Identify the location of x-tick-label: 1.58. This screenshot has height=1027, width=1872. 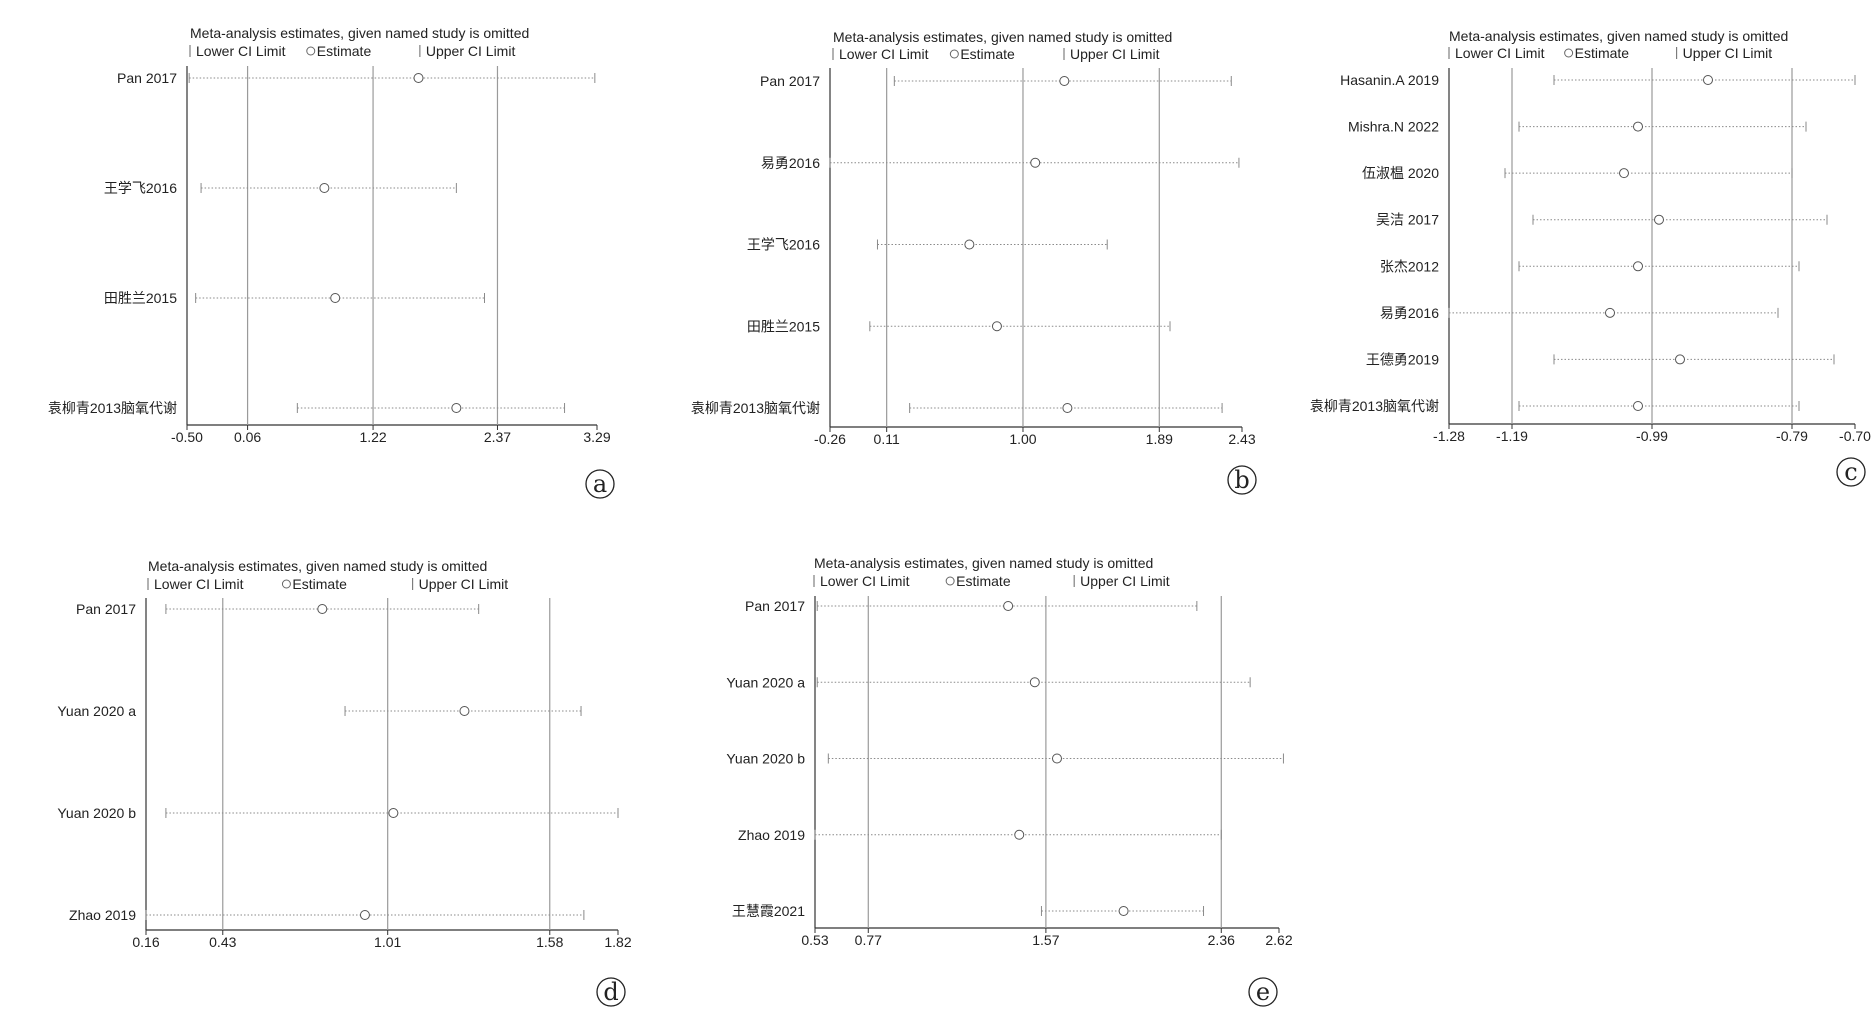
(549, 942).